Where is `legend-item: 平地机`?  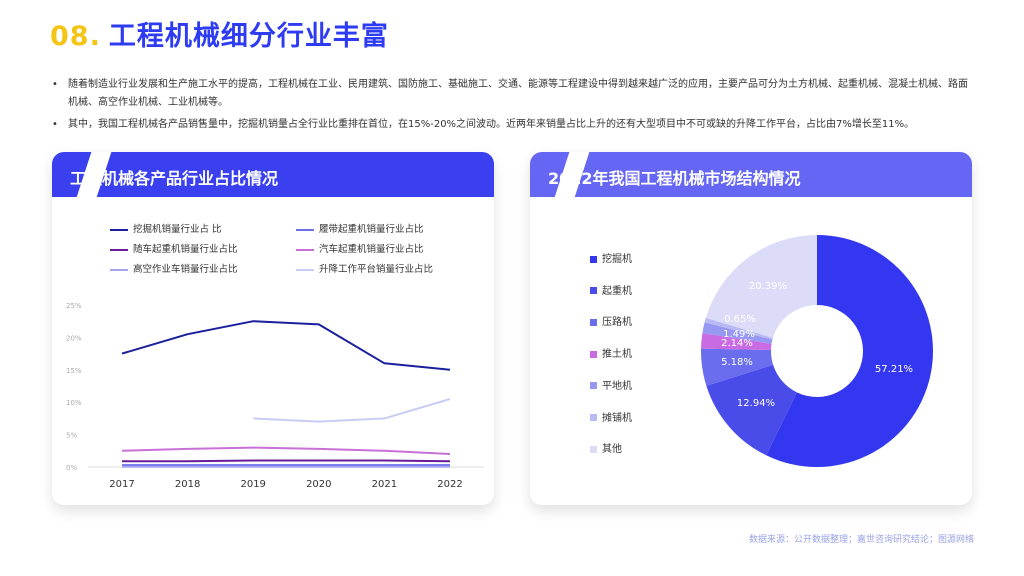 legend-item: 平地机 is located at coordinates (611, 384).